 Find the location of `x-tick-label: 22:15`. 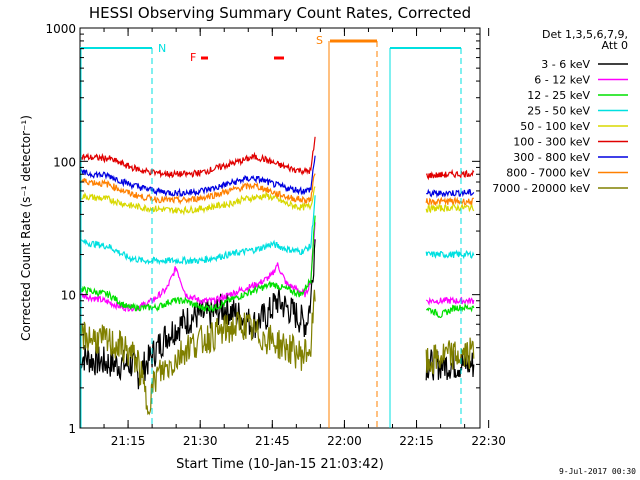

x-tick-label: 22:15 is located at coordinates (416, 441).